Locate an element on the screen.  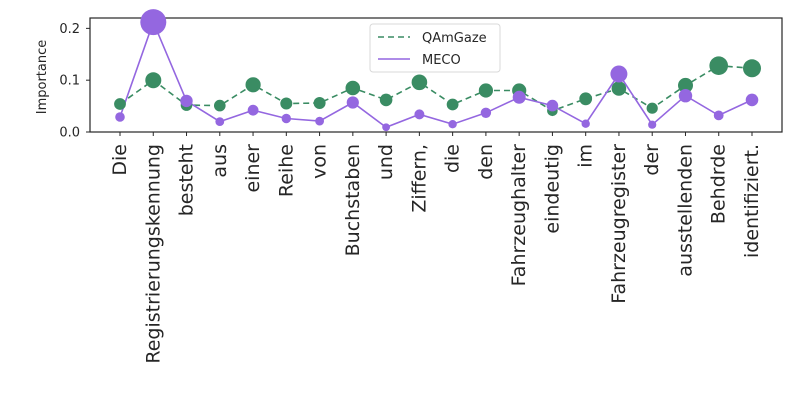
y-tick-label: 0.1 is located at coordinates (69, 81).